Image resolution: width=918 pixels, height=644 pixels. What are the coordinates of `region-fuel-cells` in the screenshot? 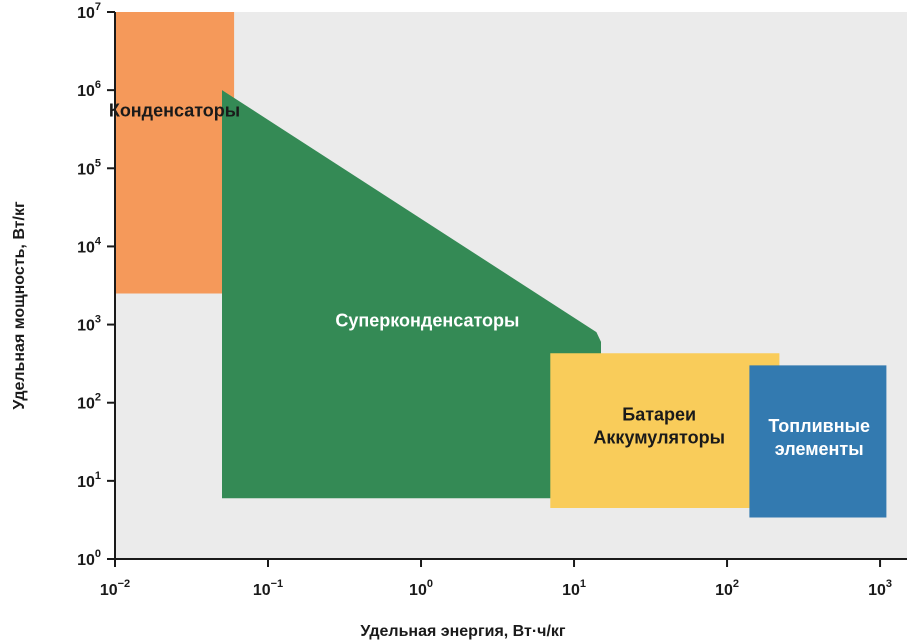 It's located at (818, 441).